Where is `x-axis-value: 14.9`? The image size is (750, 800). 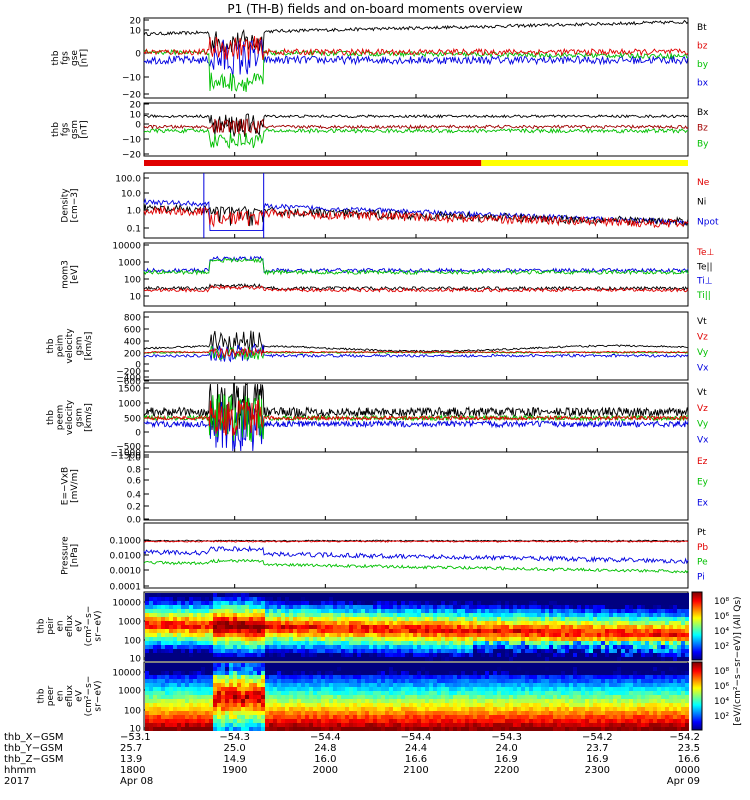 x-axis-value: 14.9 is located at coordinates (235, 759).